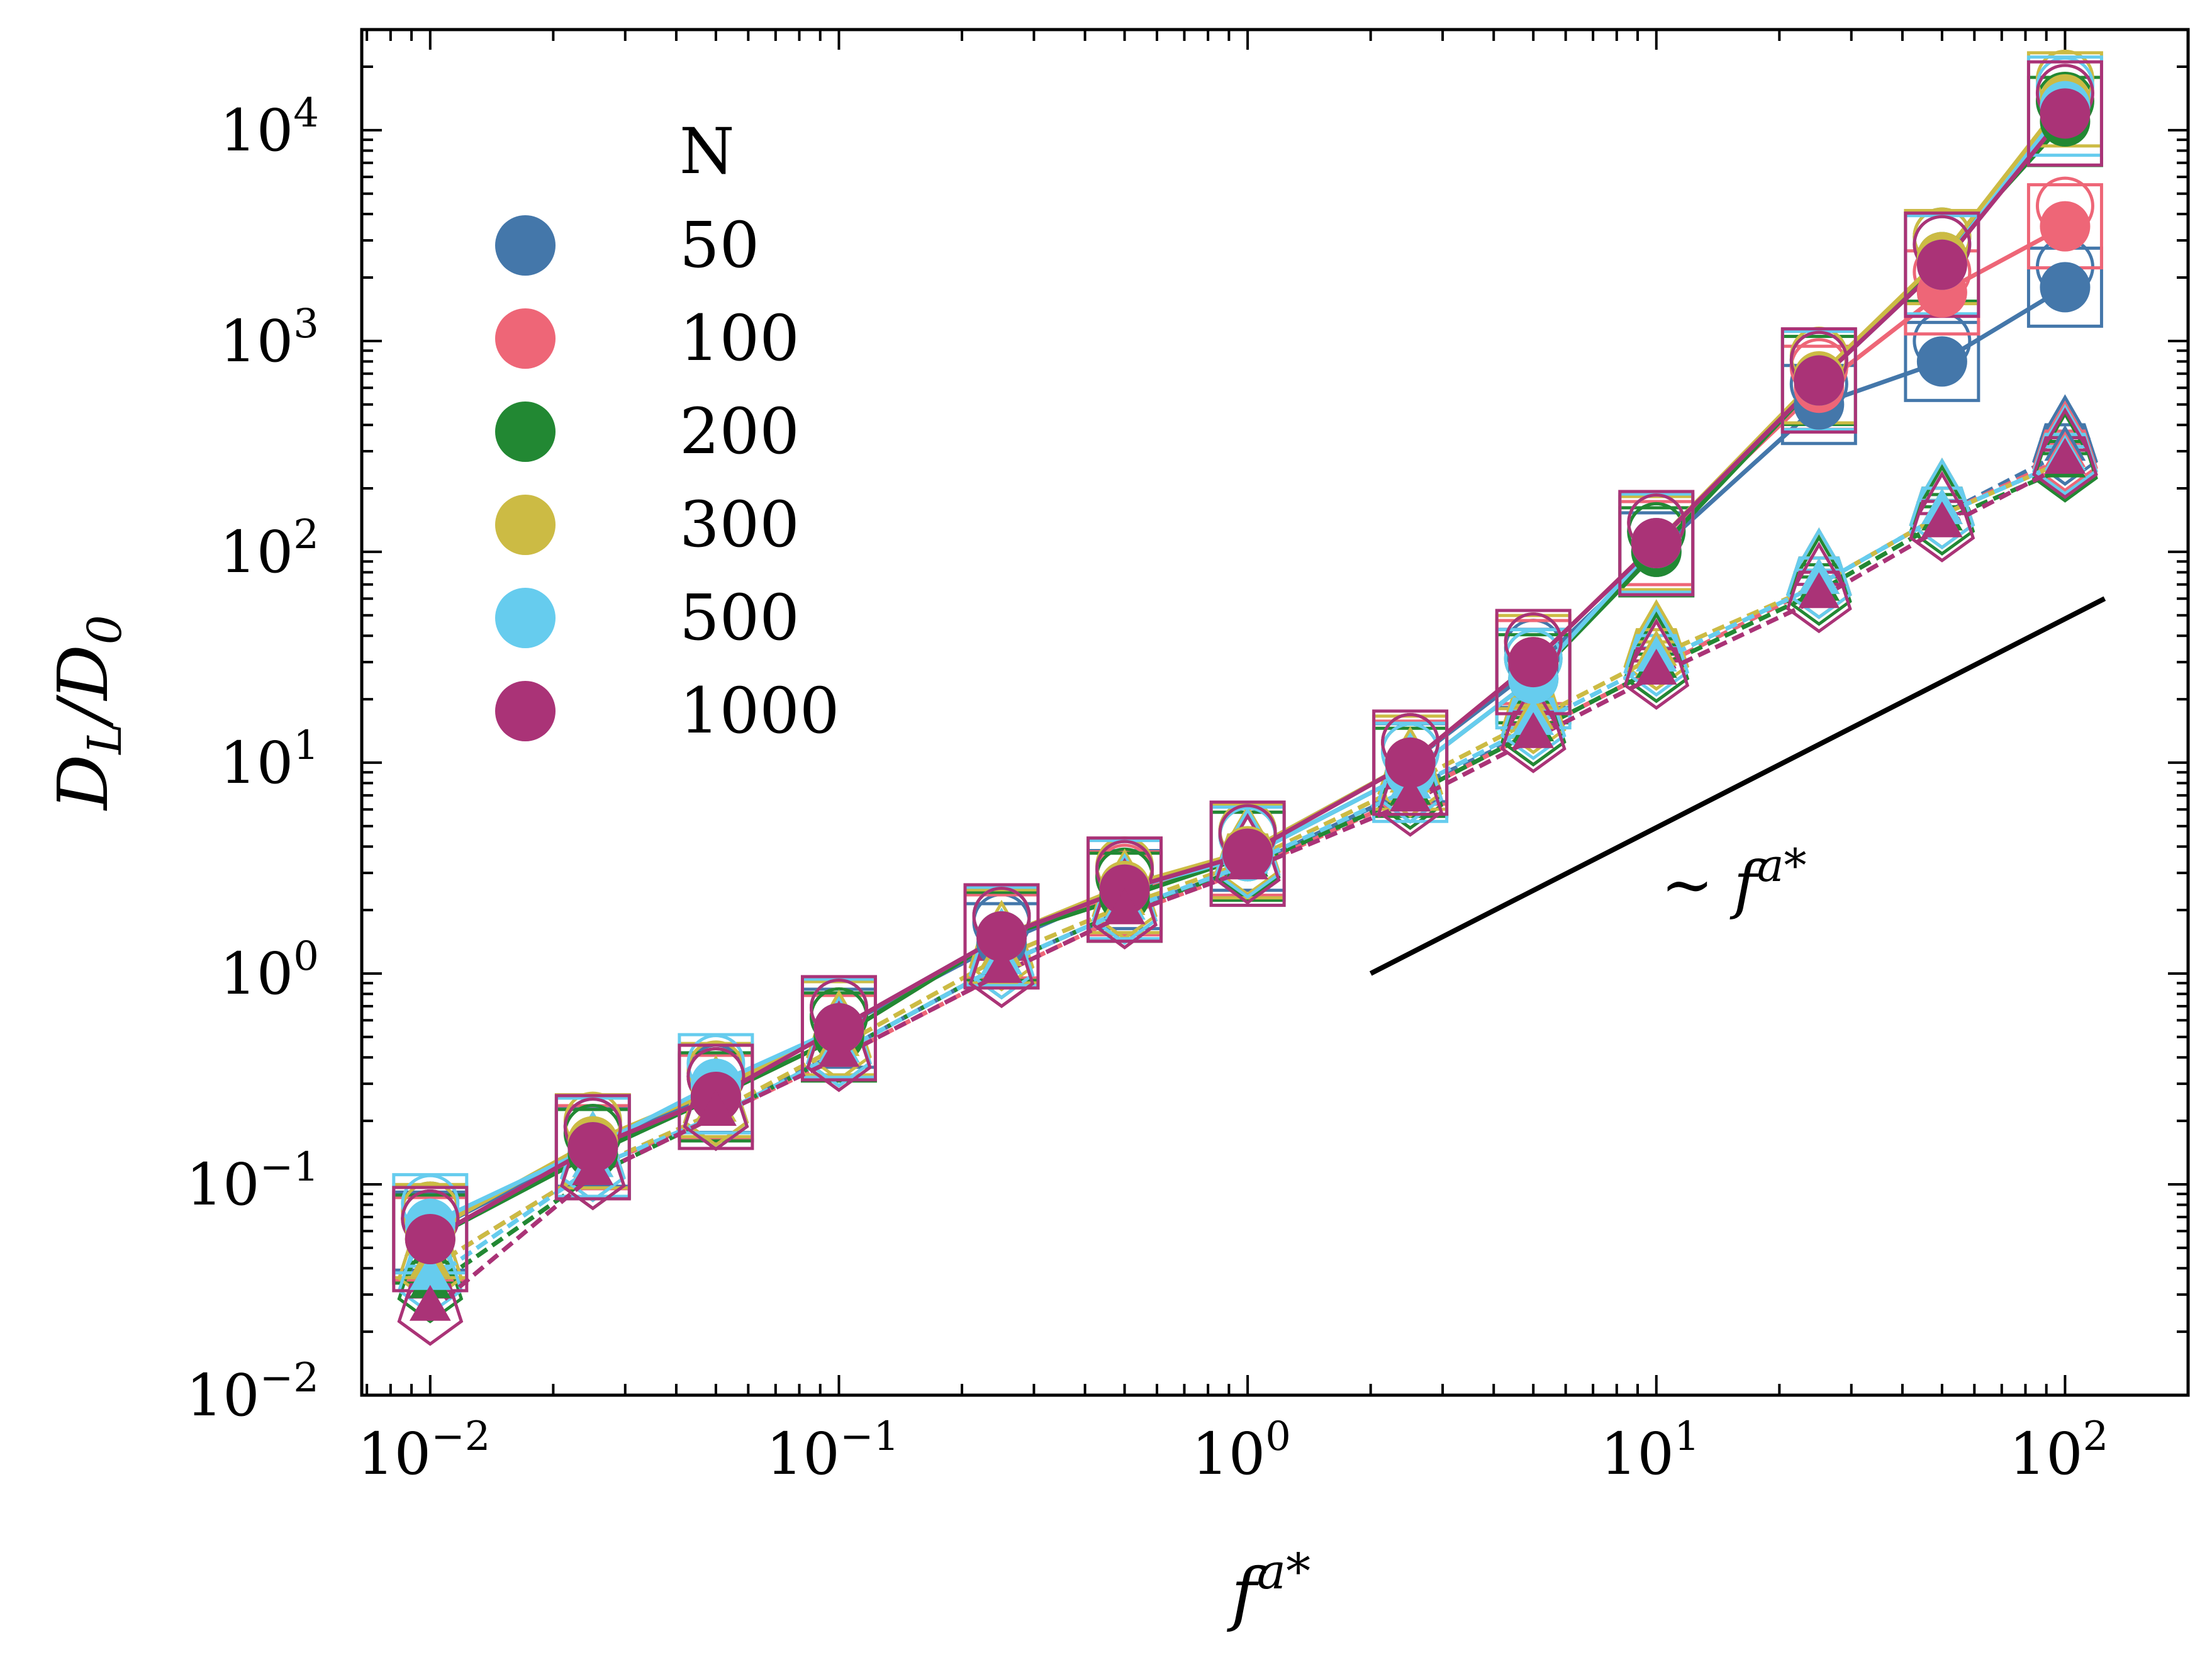 Image resolution: width=2212 pixels, height=1662 pixels. What do you see at coordinates (759, 711) in the screenshot?
I see `legend-label-1000: 1000` at bounding box center [759, 711].